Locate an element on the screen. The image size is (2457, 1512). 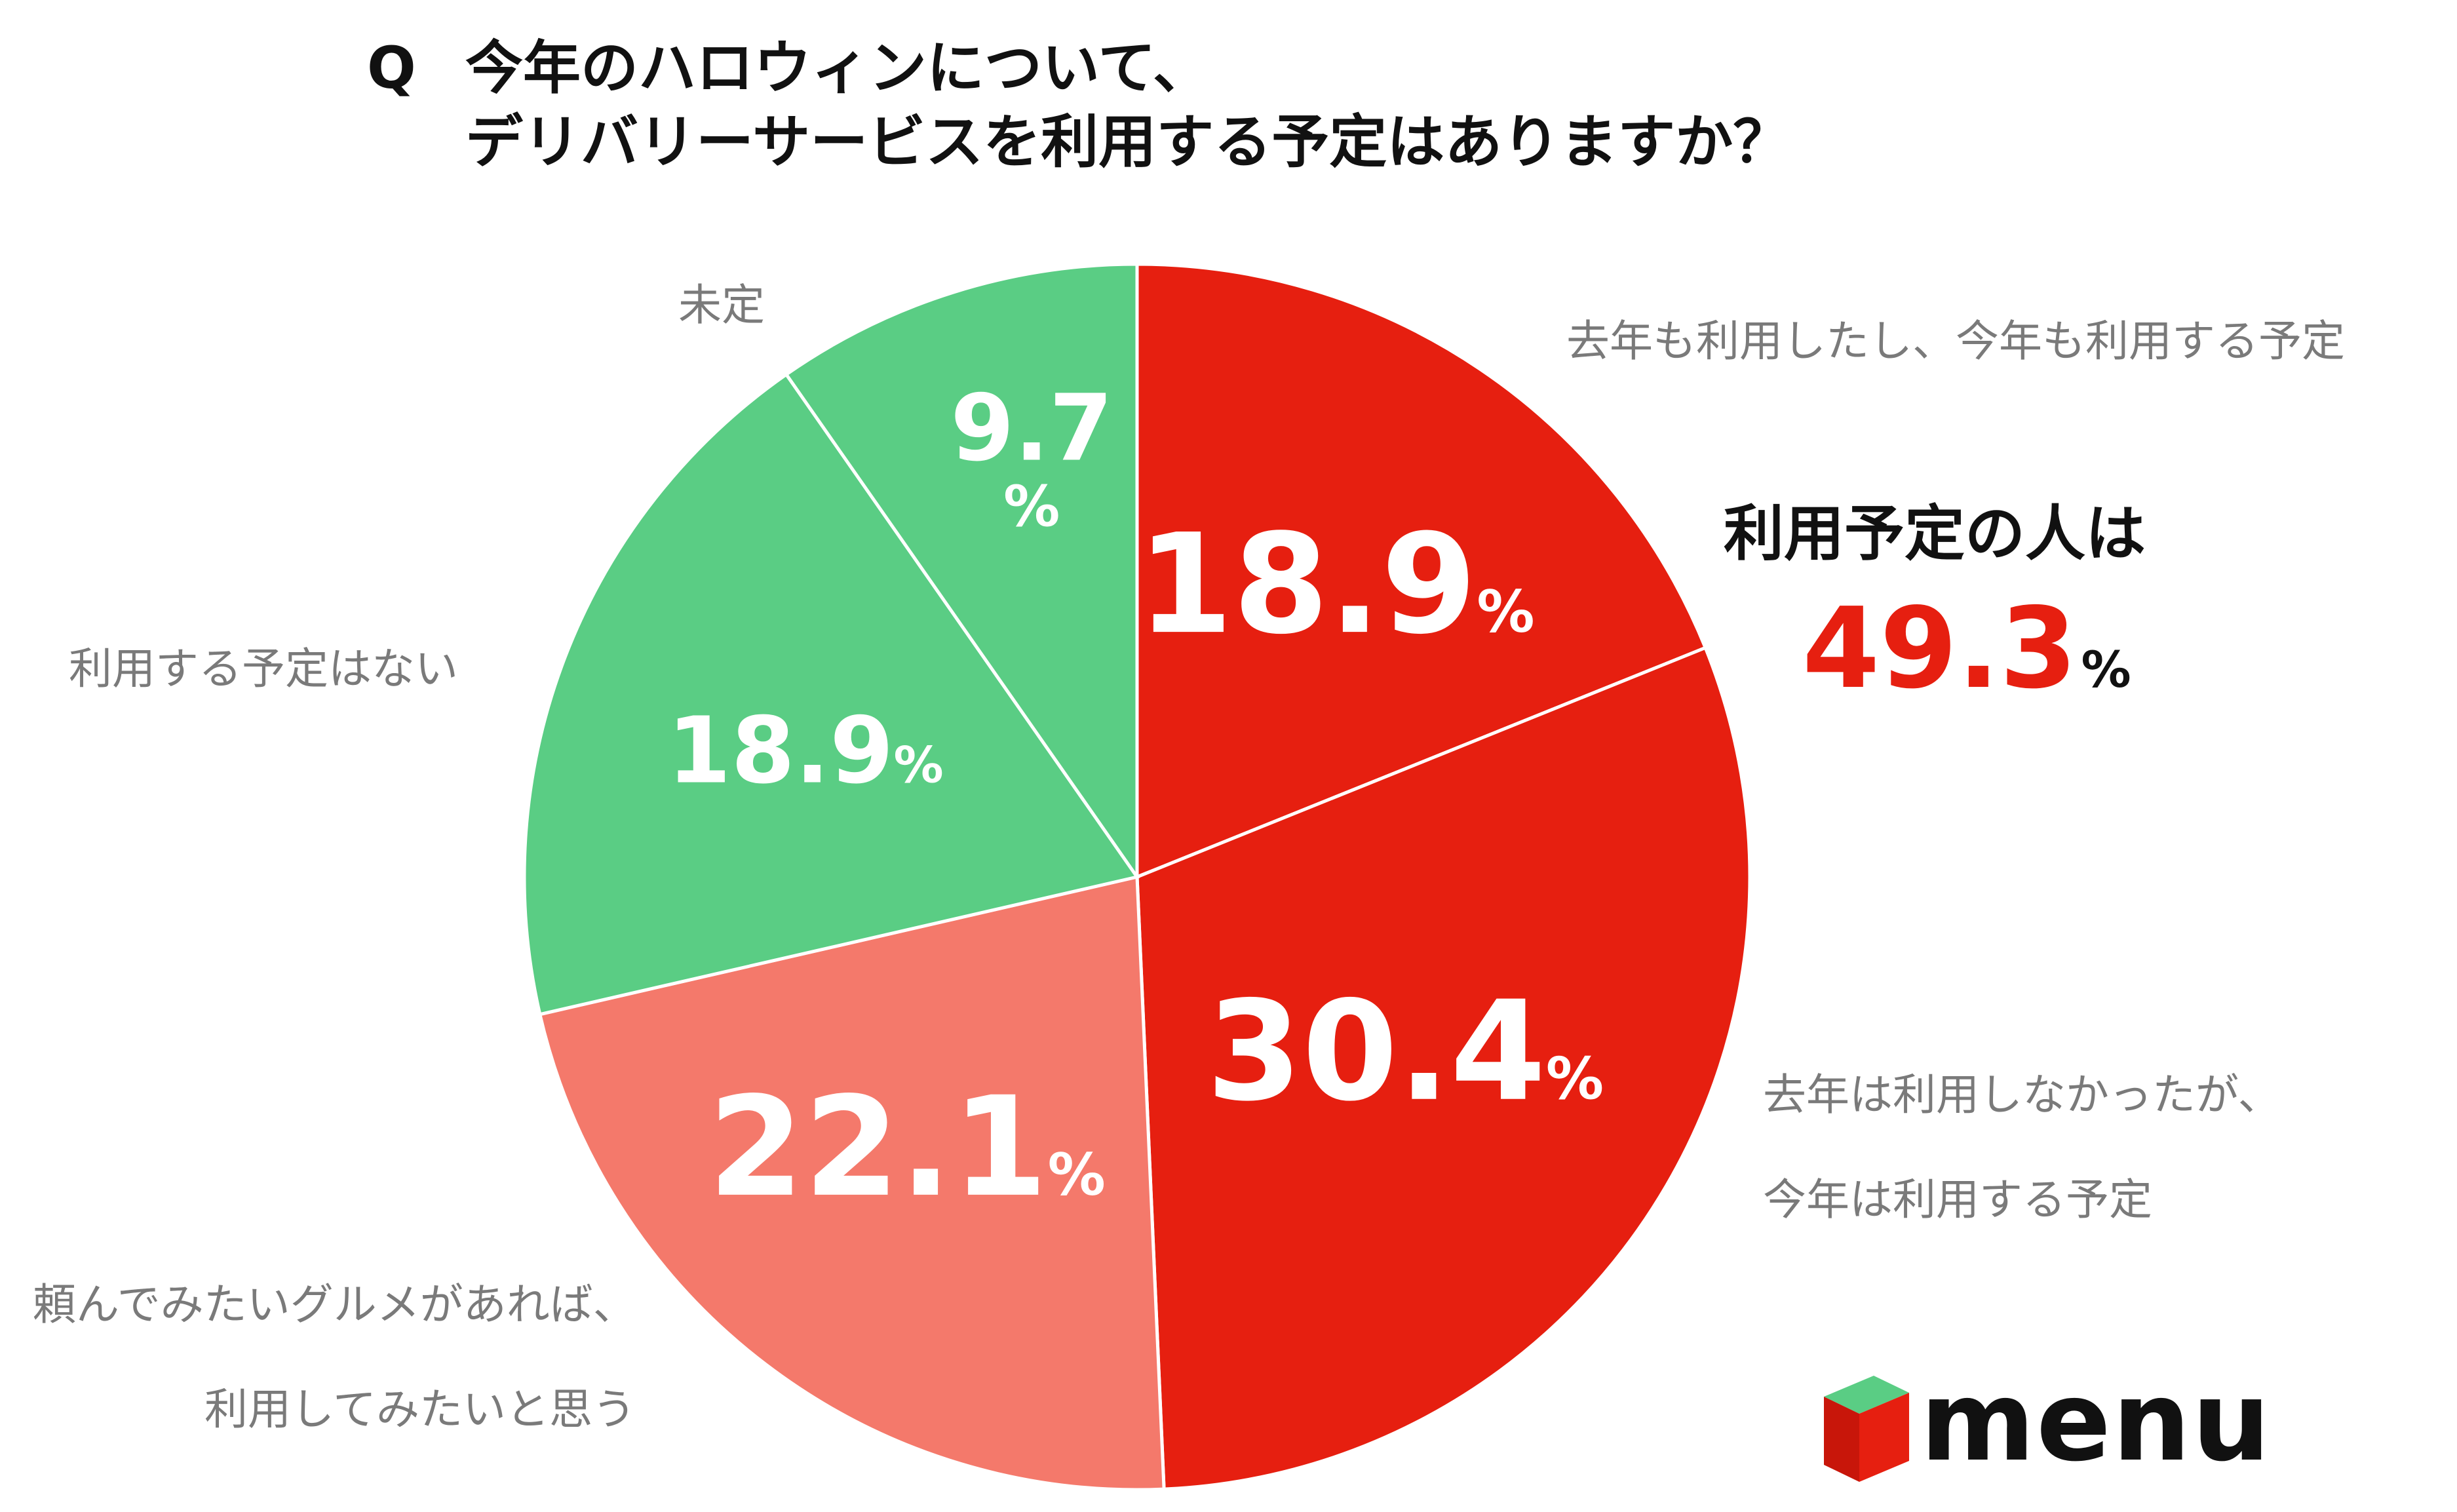
label-slice-3: 頼んでみたいグルメがあれば、 利用してみたいと思う is located at coordinates (334, 1357).